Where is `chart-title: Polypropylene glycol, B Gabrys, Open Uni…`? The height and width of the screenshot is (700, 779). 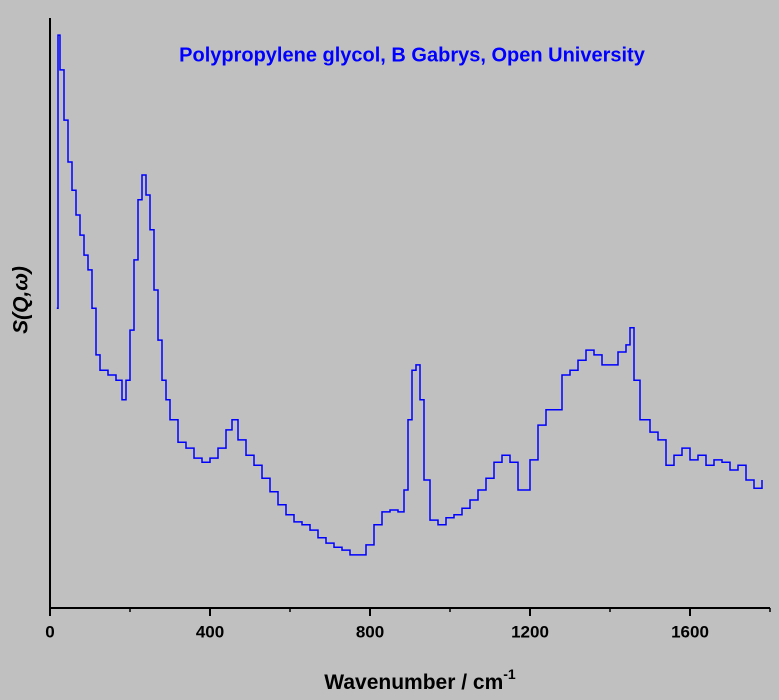 chart-title: Polypropylene glycol, B Gabrys, Open Uni… is located at coordinates (412, 55).